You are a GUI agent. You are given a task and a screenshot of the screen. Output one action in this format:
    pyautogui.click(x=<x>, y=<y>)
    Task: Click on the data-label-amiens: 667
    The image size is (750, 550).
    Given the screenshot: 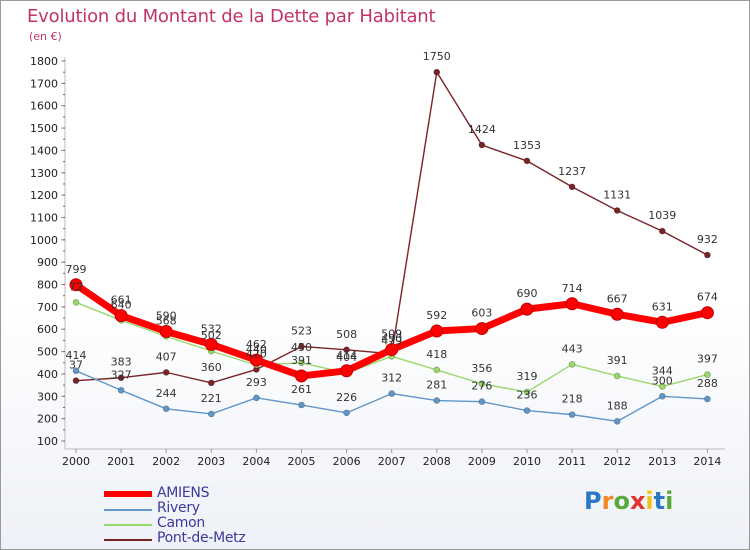 What is the action you would take?
    pyautogui.click(x=617, y=298)
    